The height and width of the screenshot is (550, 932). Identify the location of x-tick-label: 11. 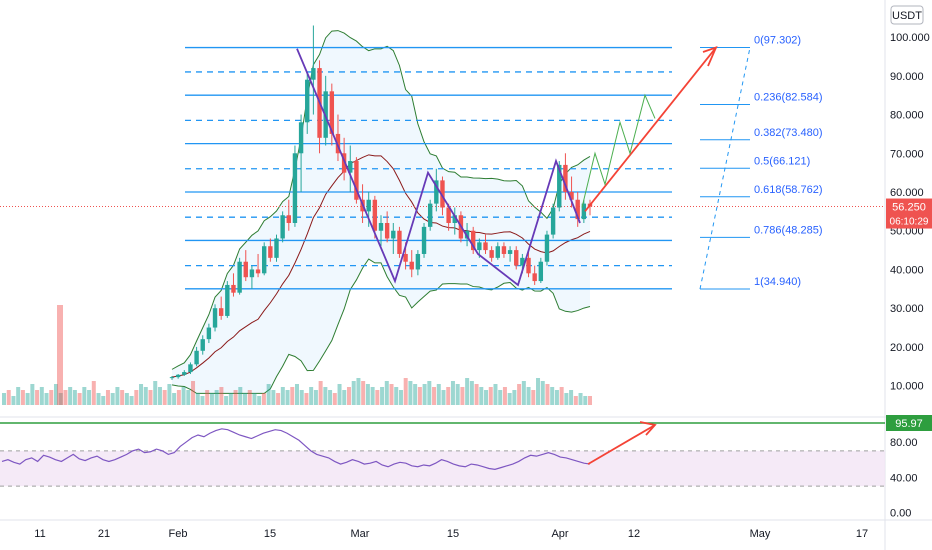
(39, 534).